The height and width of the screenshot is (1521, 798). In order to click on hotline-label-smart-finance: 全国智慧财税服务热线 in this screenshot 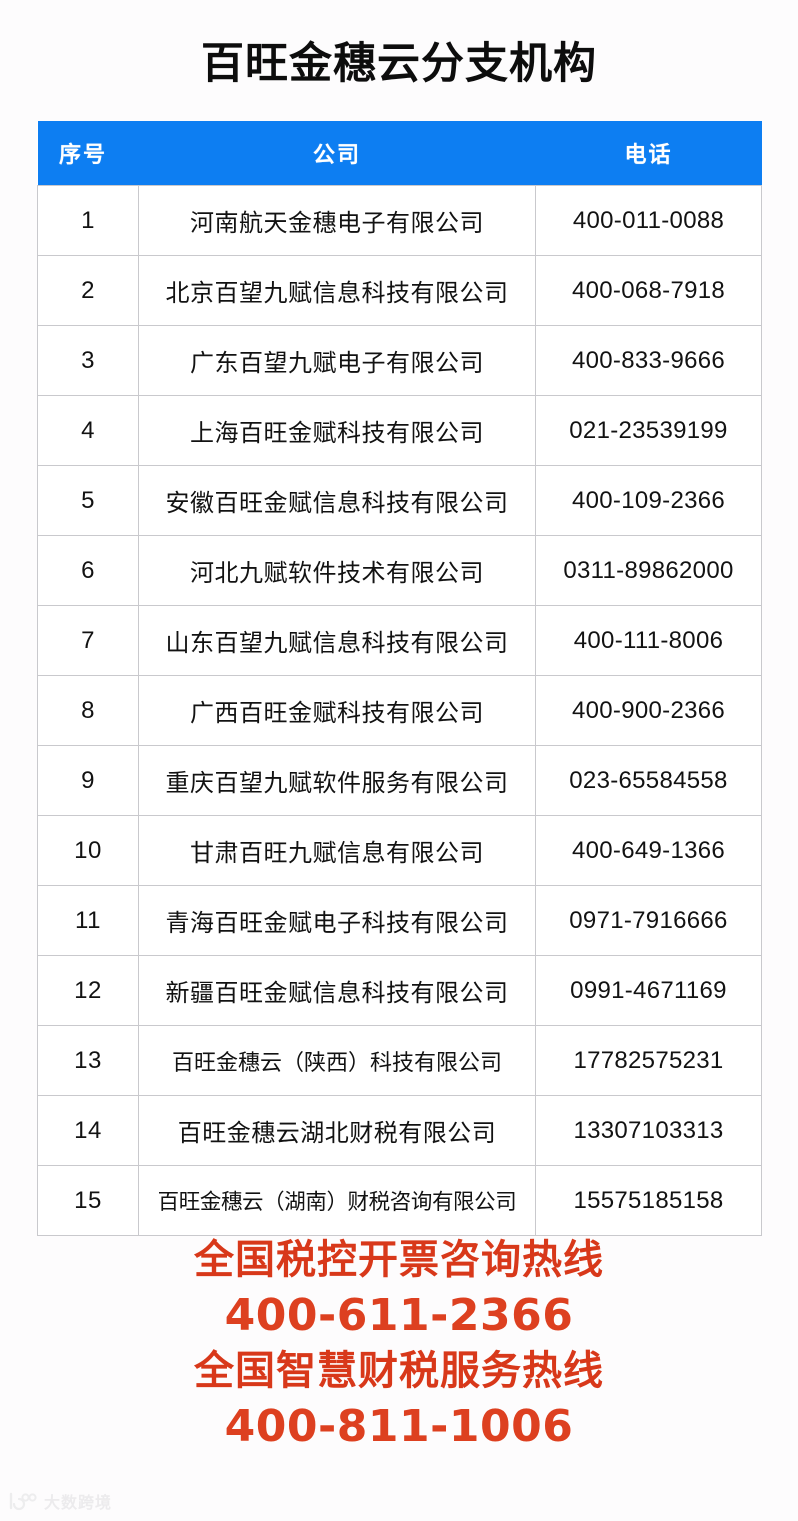, I will do `click(399, 1371)`.